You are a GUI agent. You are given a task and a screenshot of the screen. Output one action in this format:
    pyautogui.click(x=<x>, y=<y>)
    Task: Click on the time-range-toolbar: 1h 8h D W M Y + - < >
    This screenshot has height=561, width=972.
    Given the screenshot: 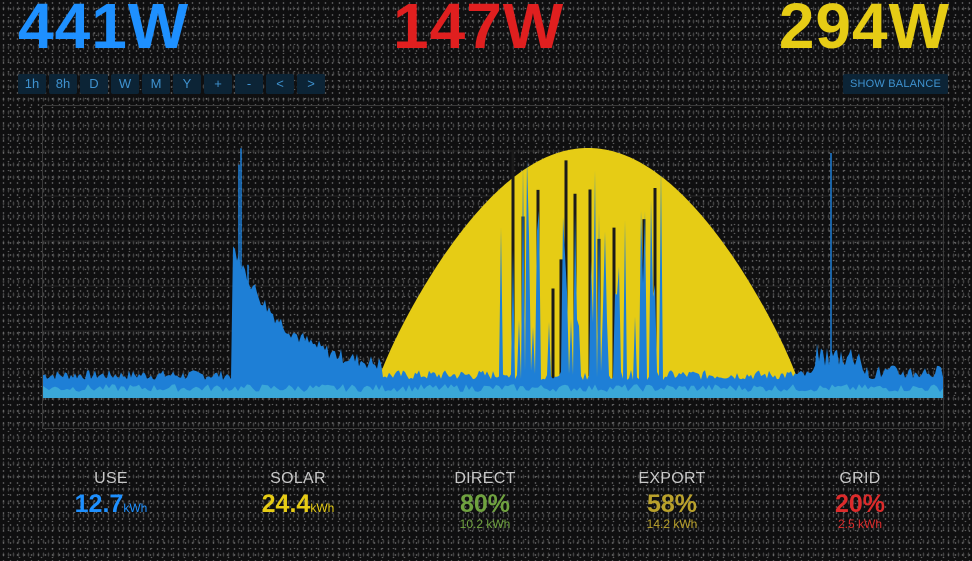 What is the action you would take?
    pyautogui.click(x=171, y=84)
    